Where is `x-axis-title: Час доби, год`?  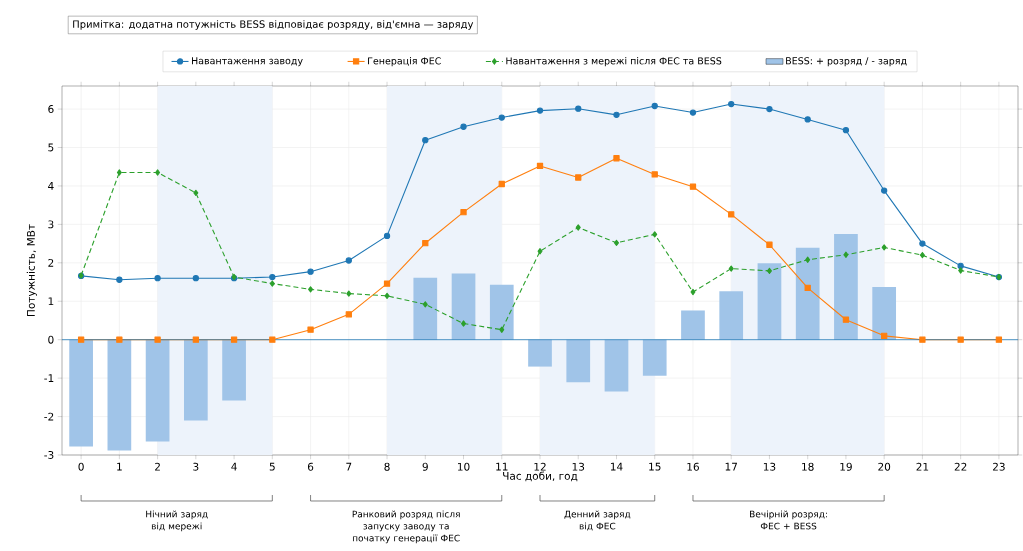
x-axis-title: Час доби, год is located at coordinates (540, 476).